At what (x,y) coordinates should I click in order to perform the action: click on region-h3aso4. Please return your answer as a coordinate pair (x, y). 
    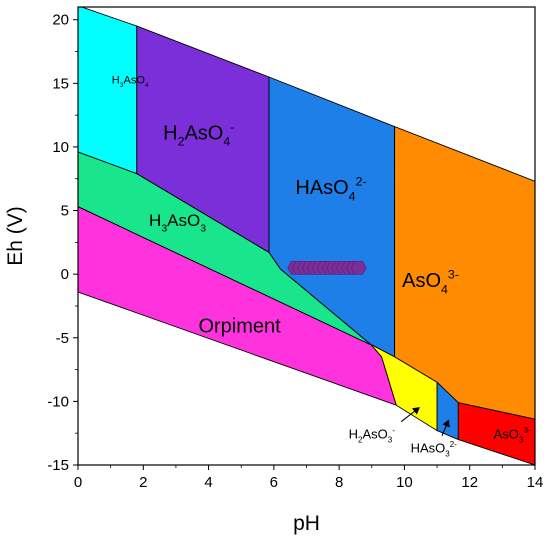
    Looking at the image, I should click on (108, 91).